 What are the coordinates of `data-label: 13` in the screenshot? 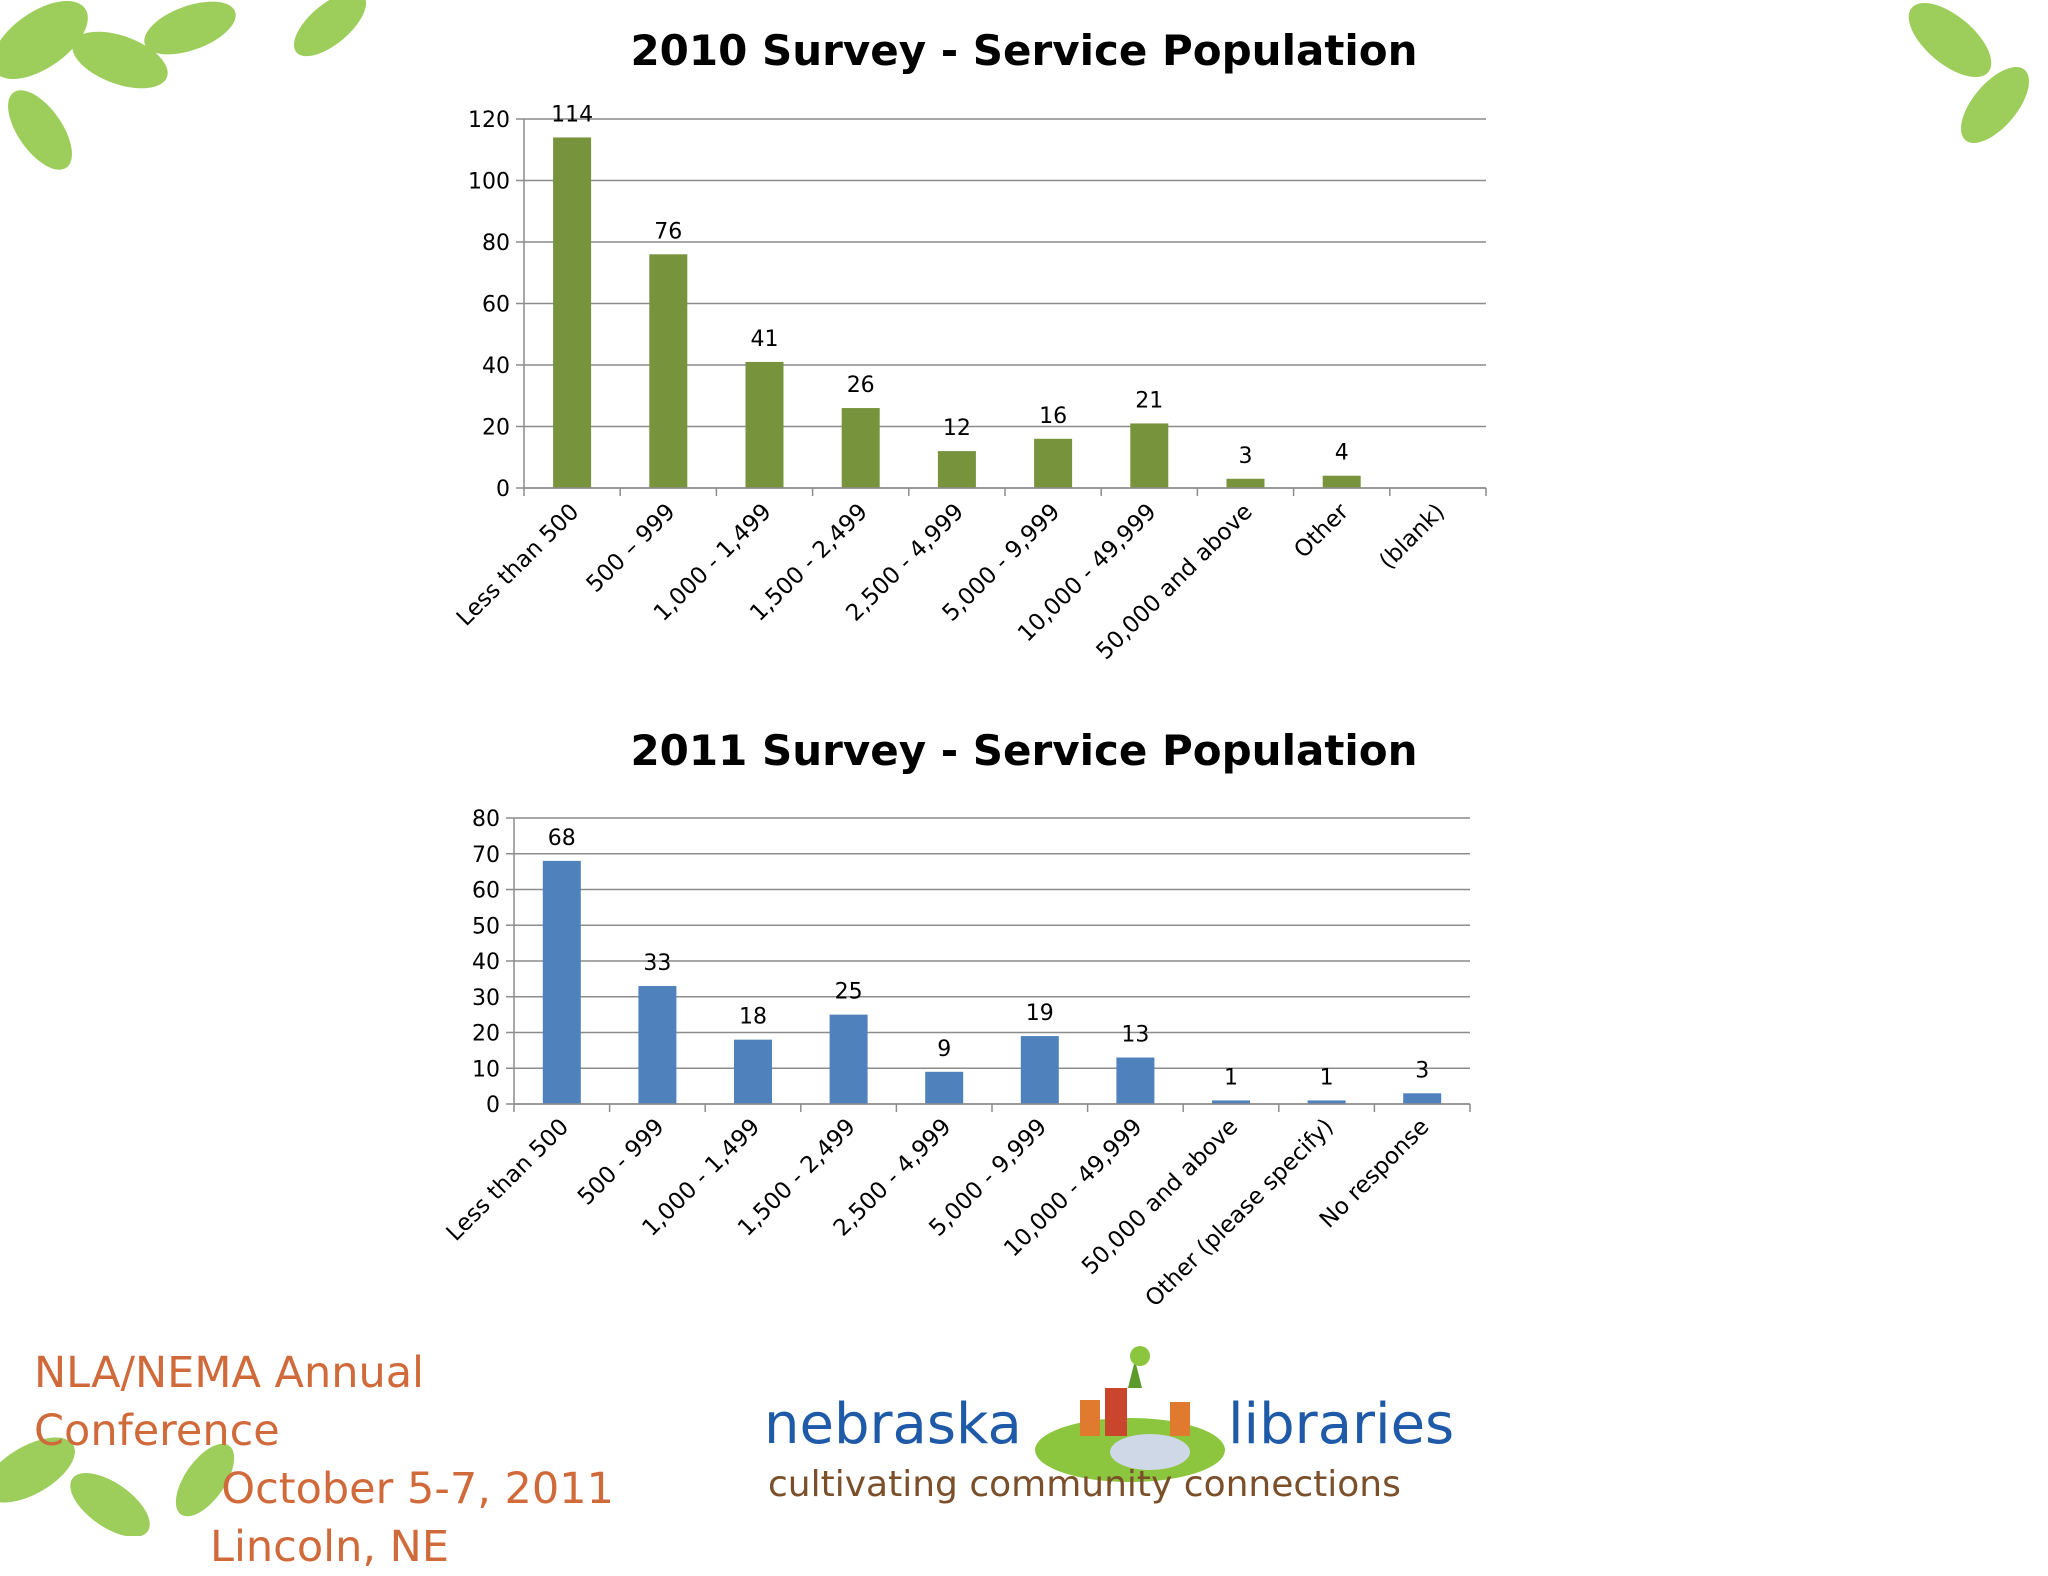 It's located at (1135, 1035).